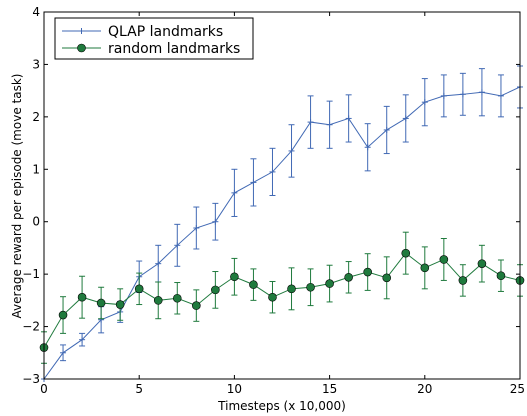 This screenshot has height=416, width=527. What do you see at coordinates (234, 389) in the screenshot?
I see `x-tick-label: 10` at bounding box center [234, 389].